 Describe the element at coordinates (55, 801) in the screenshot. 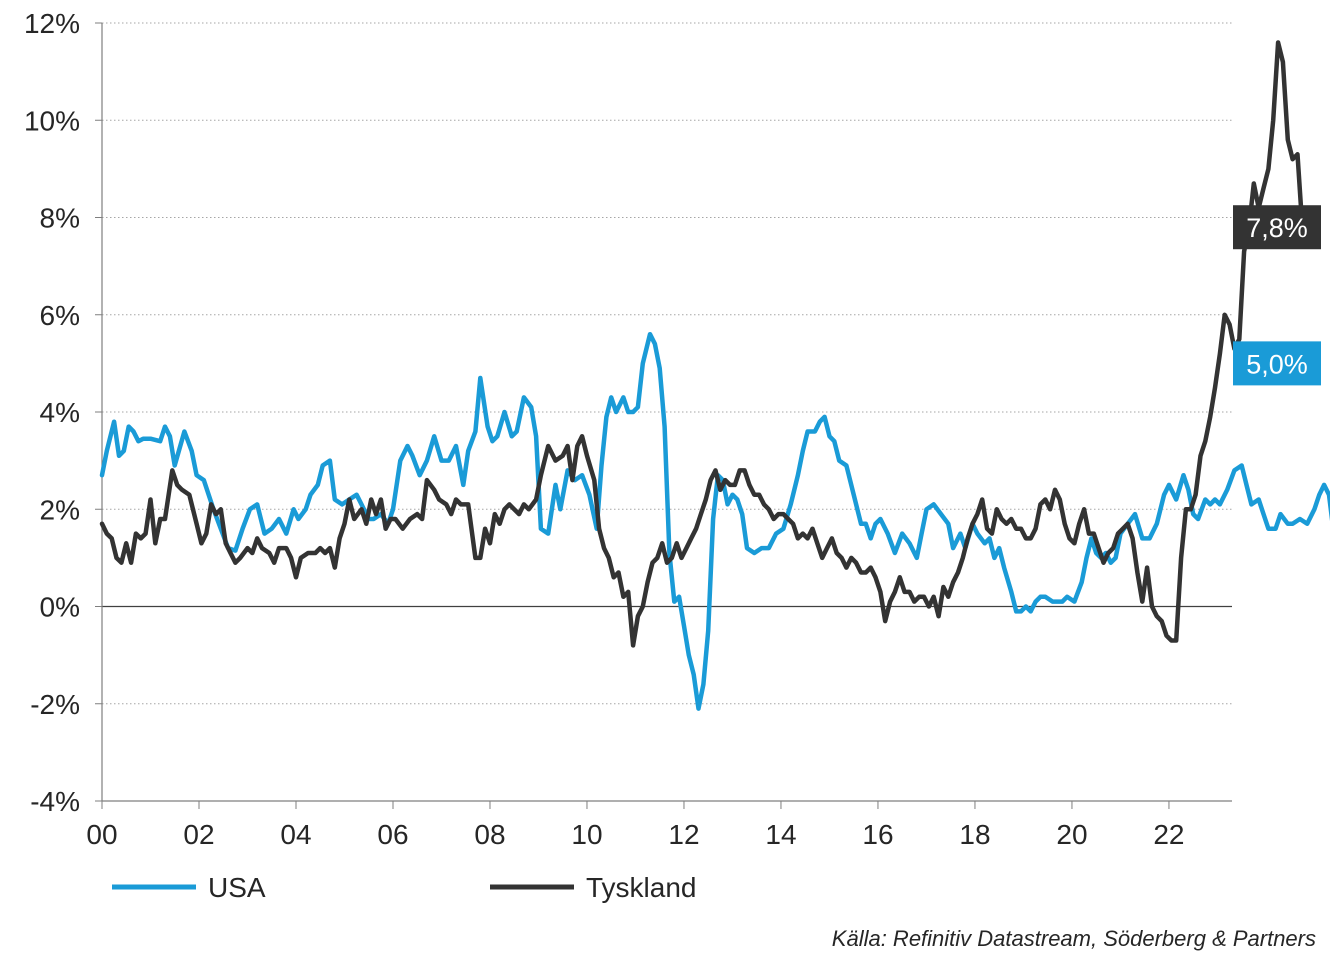

I see `y-tick-label: -4%` at that location.